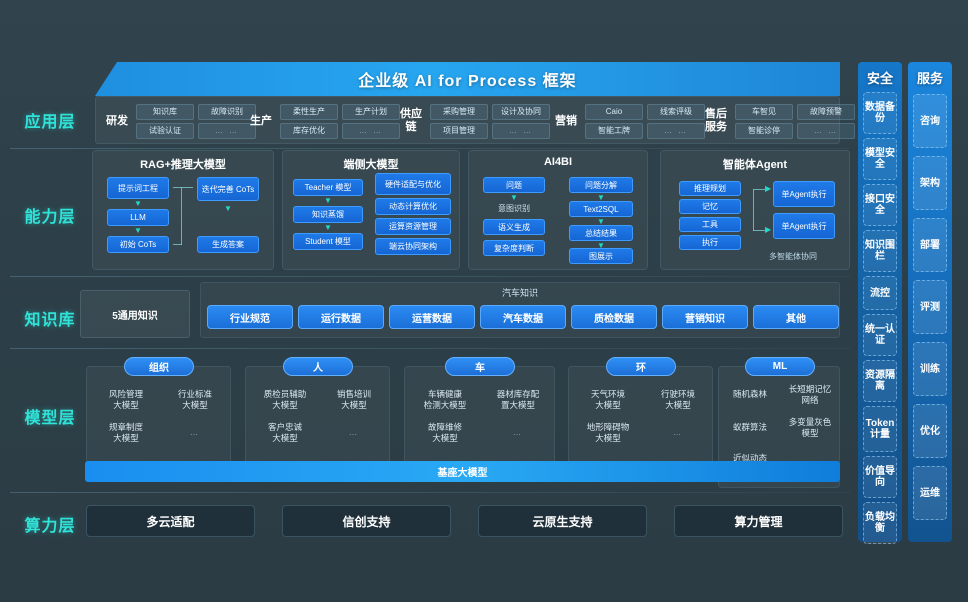 The image size is (968, 602). What do you see at coordinates (930, 307) in the screenshot?
I see `service-item-evaluation: 评测` at bounding box center [930, 307].